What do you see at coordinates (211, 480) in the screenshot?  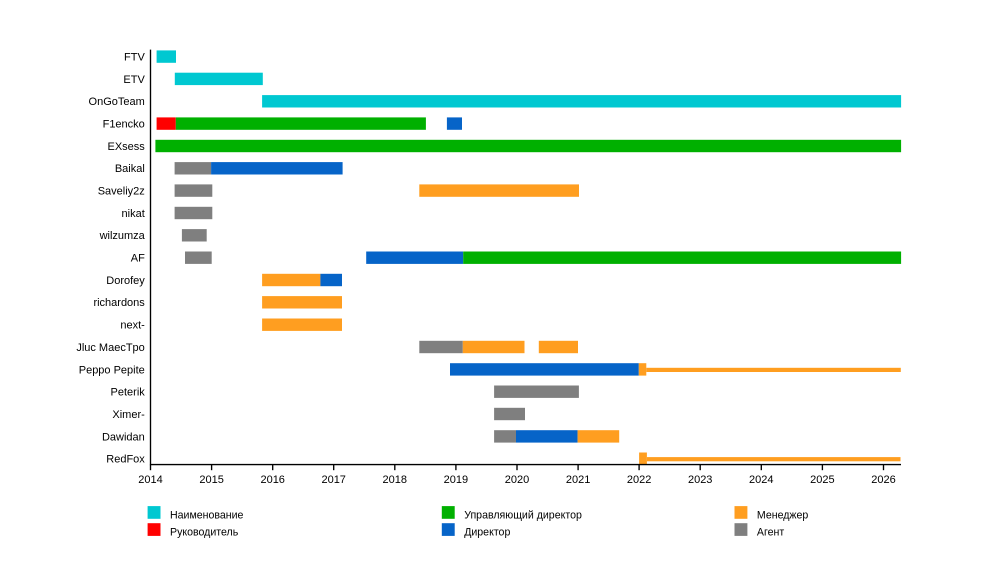 I see `svg-text: 2015` at bounding box center [211, 480].